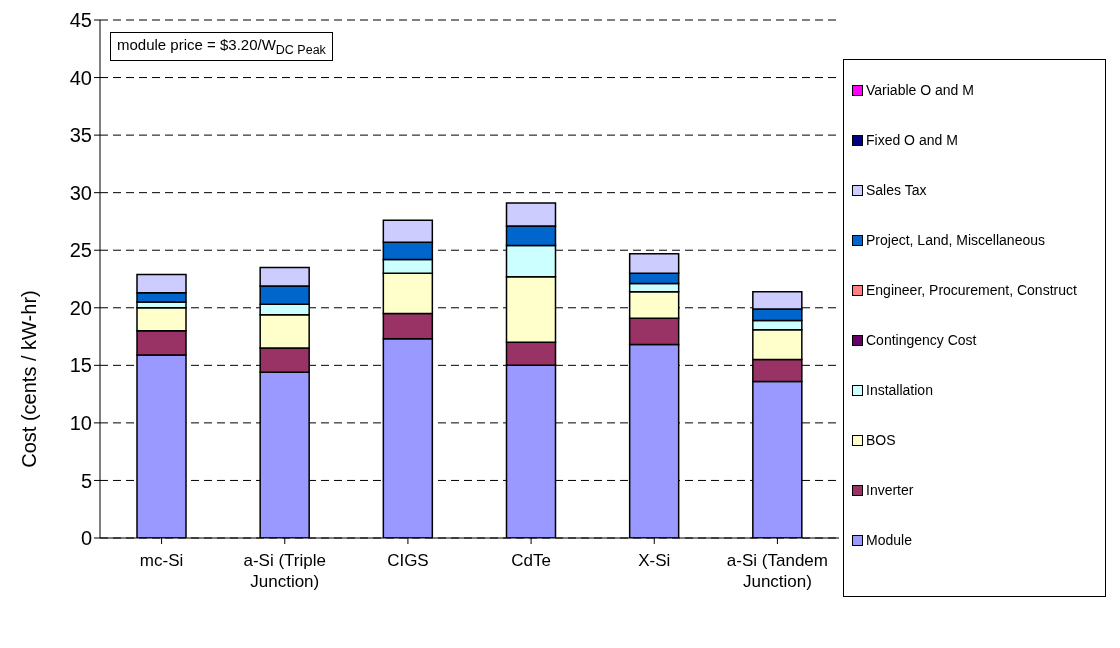 Image resolution: width=1120 pixels, height=648 pixels. Describe the element at coordinates (86, 480) in the screenshot. I see `y-tick-label: 5` at that location.